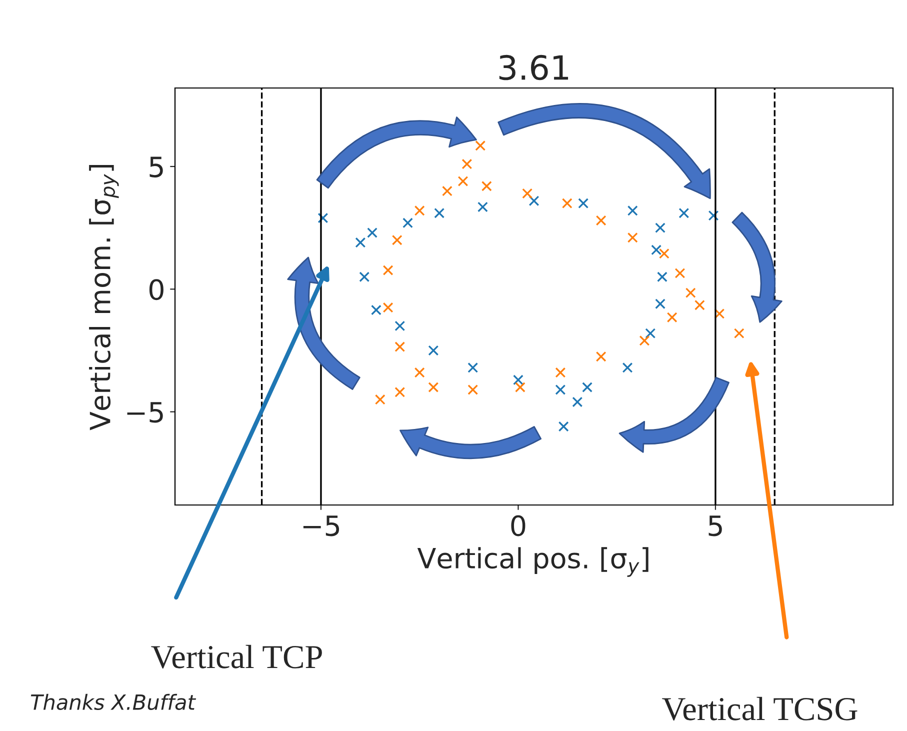 This screenshot has height=731, width=907. I want to click on y-axis-title: Vertical mom. [σ$_{py}$], so click(104, 297).